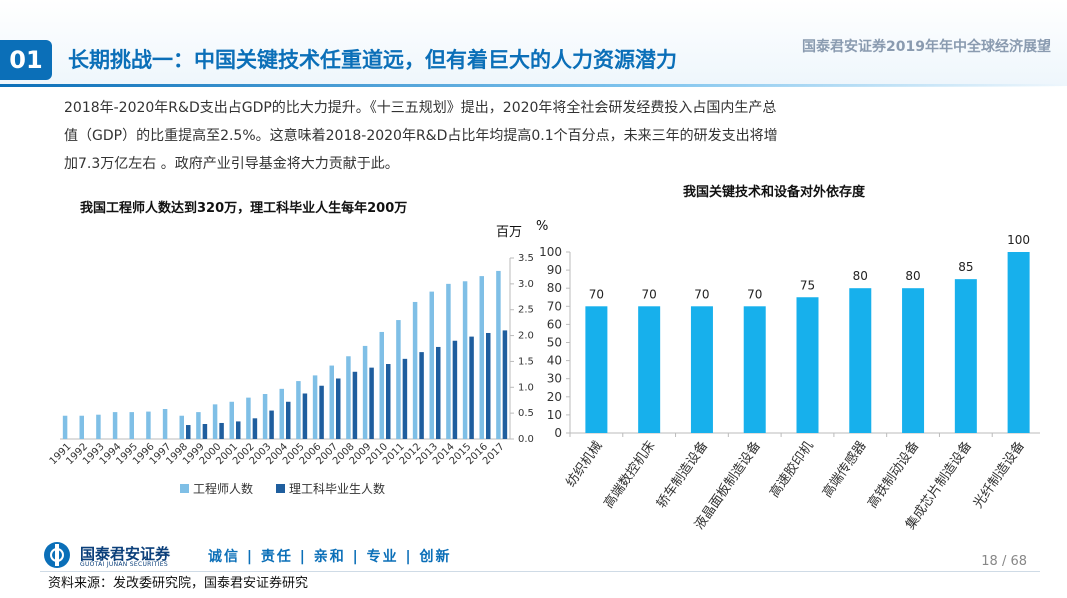 This screenshot has height=598, width=1067. Describe the element at coordinates (526, 439) in the screenshot. I see `y-tick-label: 0.0` at that location.